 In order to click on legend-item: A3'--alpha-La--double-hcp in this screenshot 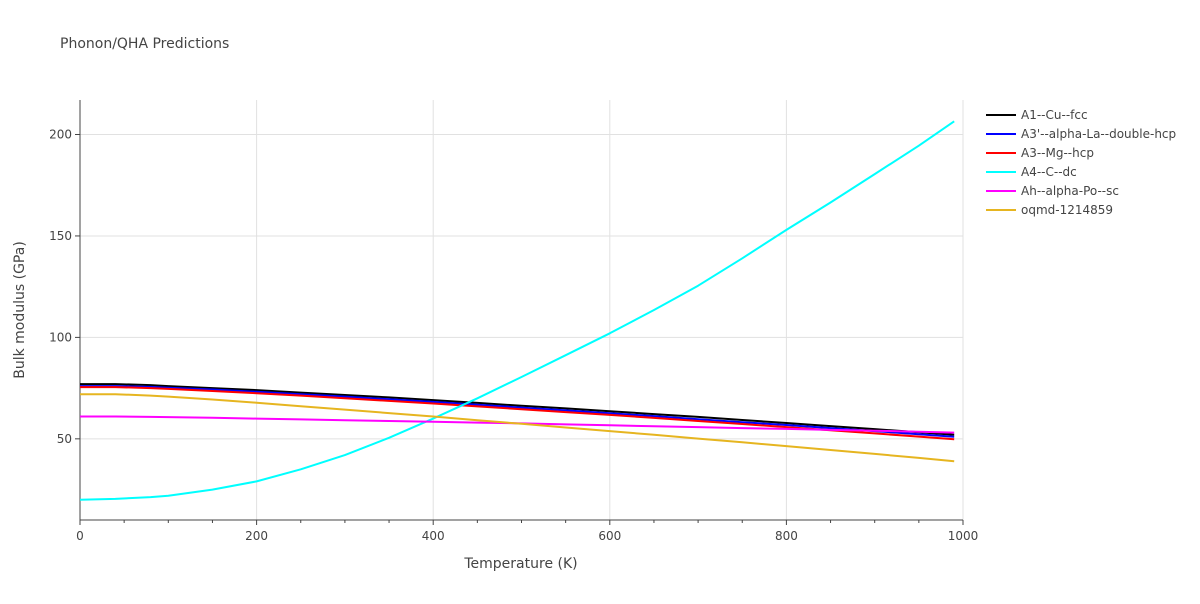, I will do `click(1081, 134)`.